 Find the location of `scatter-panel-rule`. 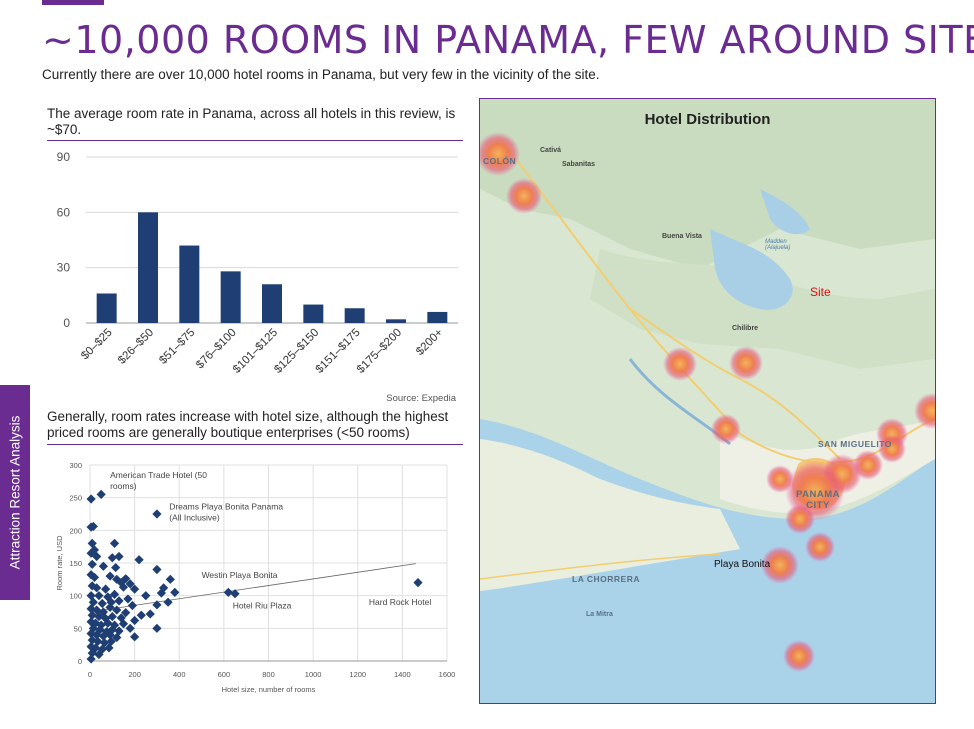

scatter-panel-rule is located at coordinates (255, 444).